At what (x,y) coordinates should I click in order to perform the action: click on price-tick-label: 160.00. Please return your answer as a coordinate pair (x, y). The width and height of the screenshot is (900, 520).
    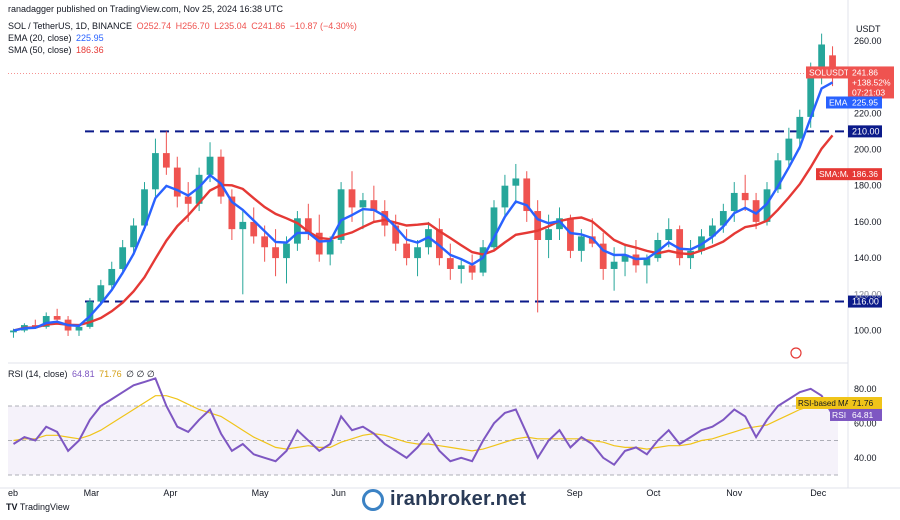
    Looking at the image, I should click on (868, 222).